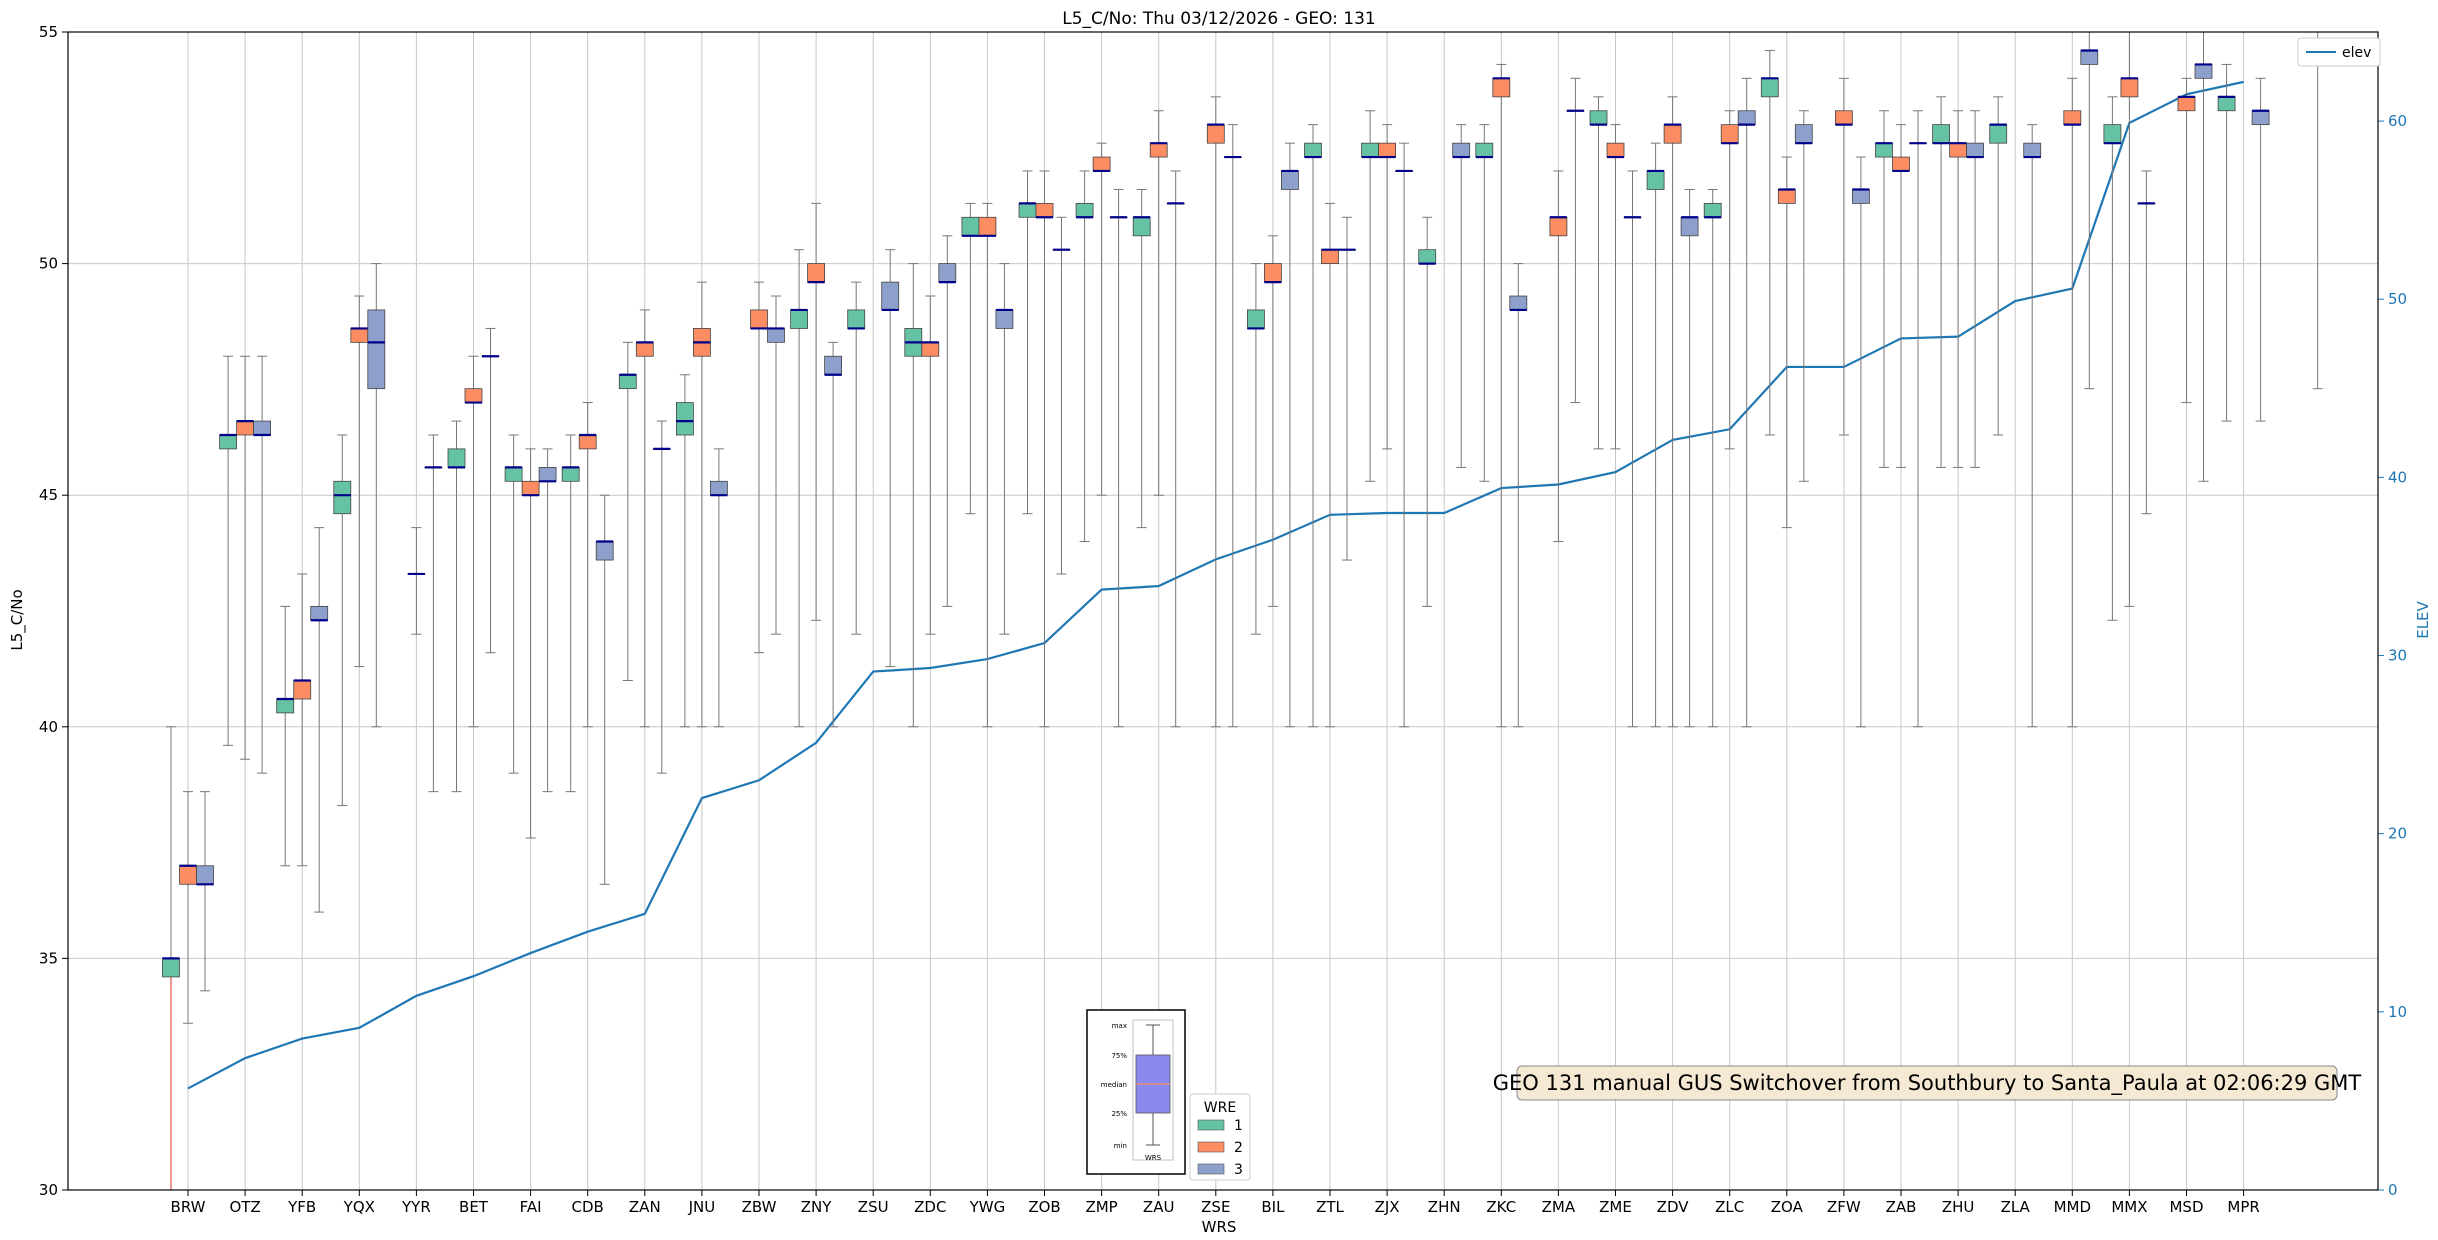 Image resolution: width=2438 pixels, height=1240 pixels. I want to click on x-tick-label: BIL, so click(1273, 1207).